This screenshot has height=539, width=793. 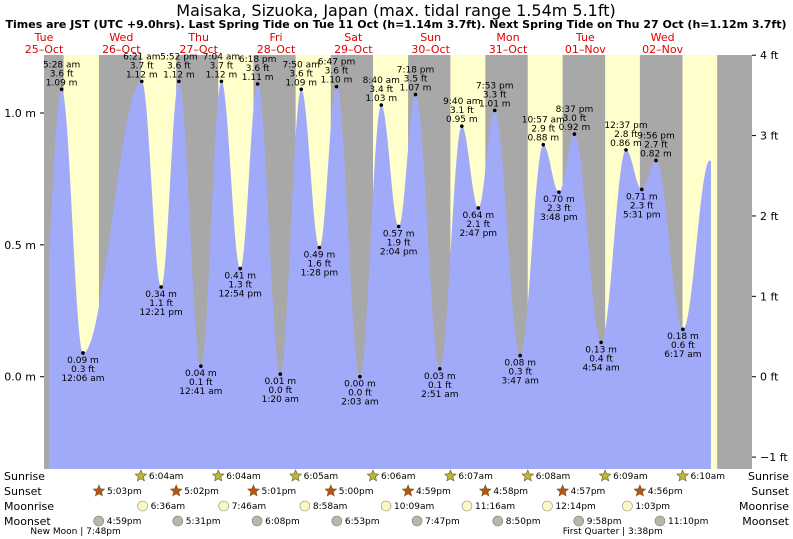 What do you see at coordinates (543, 139) in the screenshot?
I see `tide-label: 0.88 m` at bounding box center [543, 139].